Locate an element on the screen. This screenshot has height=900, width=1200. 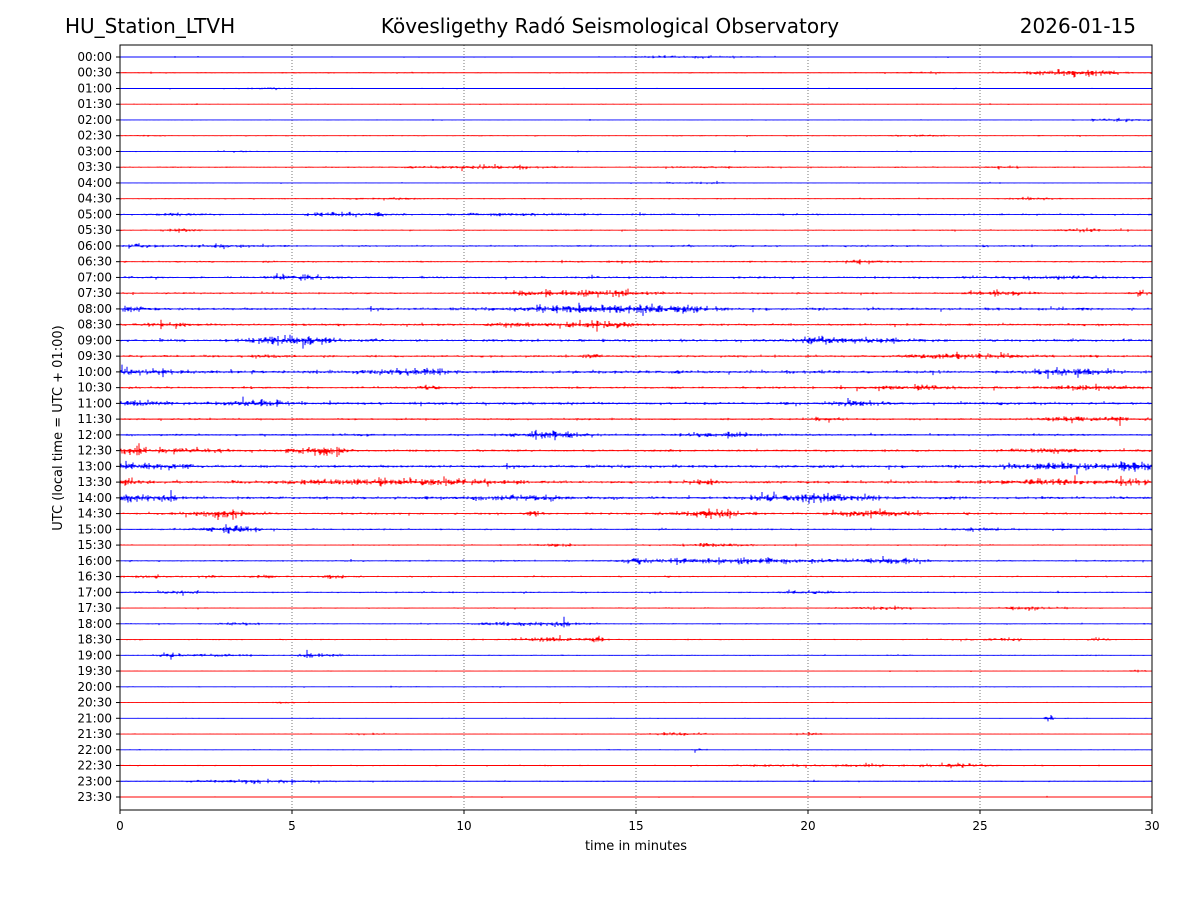
y-tick-label: 12:00 is located at coordinates (94, 435).